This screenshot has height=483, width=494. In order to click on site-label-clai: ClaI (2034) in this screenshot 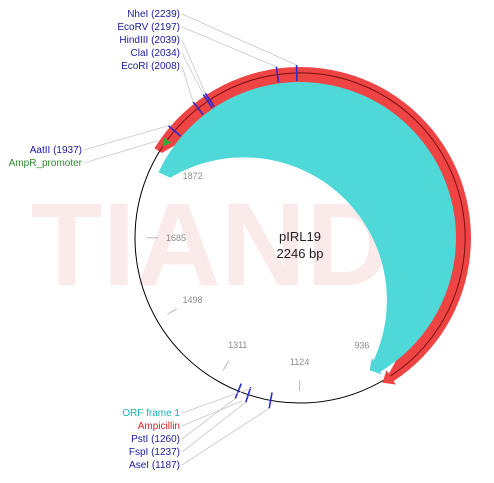, I will do `click(155, 53)`.